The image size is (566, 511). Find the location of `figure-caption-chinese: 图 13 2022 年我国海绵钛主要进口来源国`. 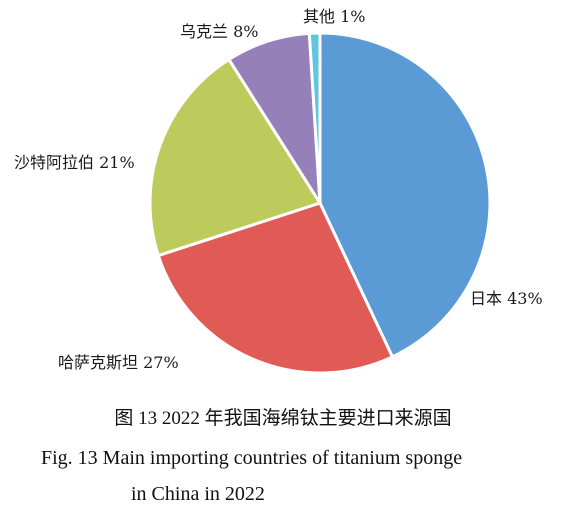

figure-caption-chinese: 图 13 2022 年我国海绵钛主要进口来源国 is located at coordinates (283, 418).